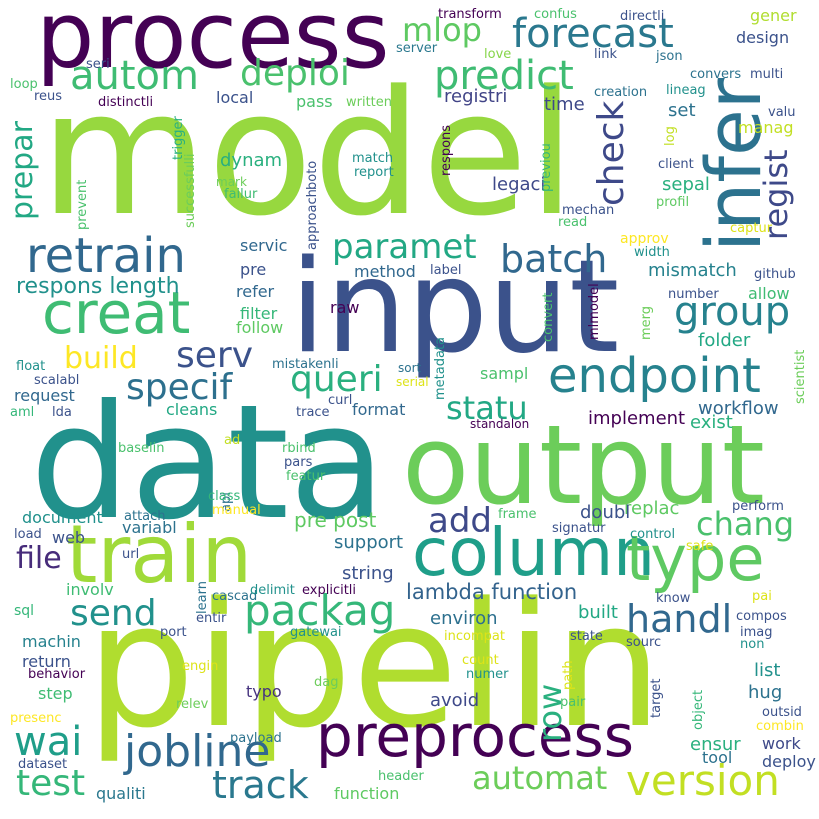 This screenshot has width=819, height=819. What do you see at coordinates (500, 424) in the screenshot?
I see `word: standalon` at bounding box center [500, 424].